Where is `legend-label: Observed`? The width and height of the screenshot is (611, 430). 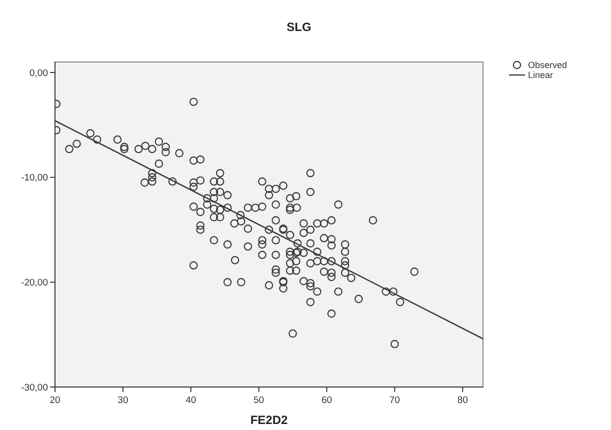 legend-label: Observed is located at coordinates (548, 65).